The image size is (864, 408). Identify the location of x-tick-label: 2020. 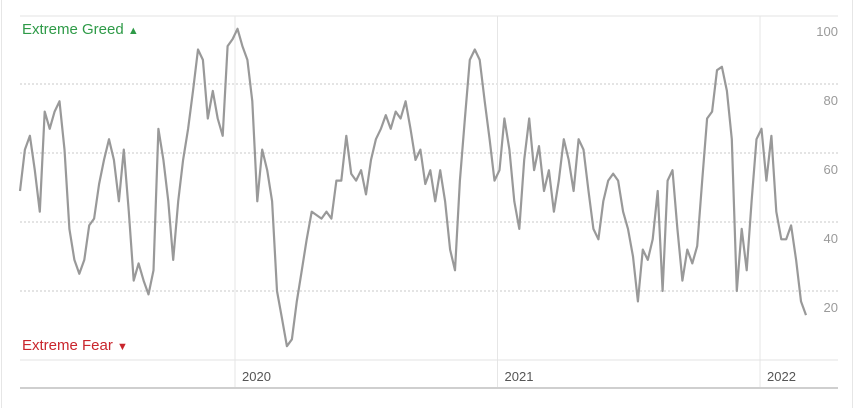
(256, 376).